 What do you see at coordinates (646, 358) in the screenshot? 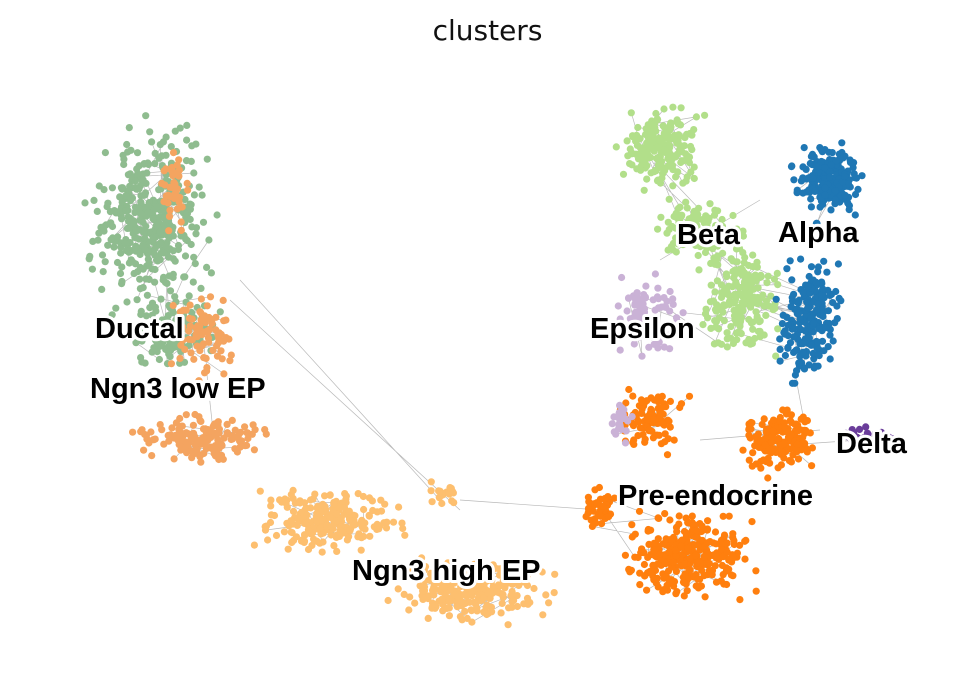
I see `series-epsilon` at bounding box center [646, 358].